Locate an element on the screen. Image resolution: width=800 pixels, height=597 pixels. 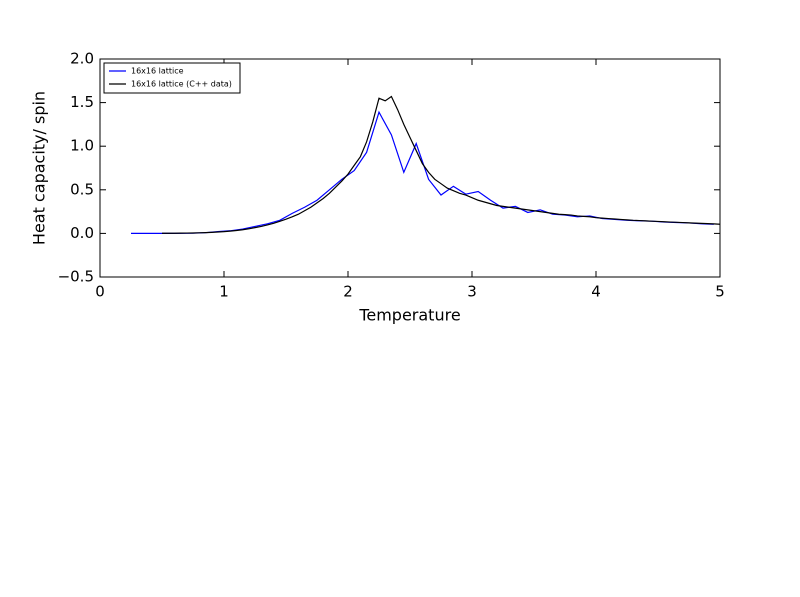
y-tick-label: 1.0 is located at coordinates (82, 146).